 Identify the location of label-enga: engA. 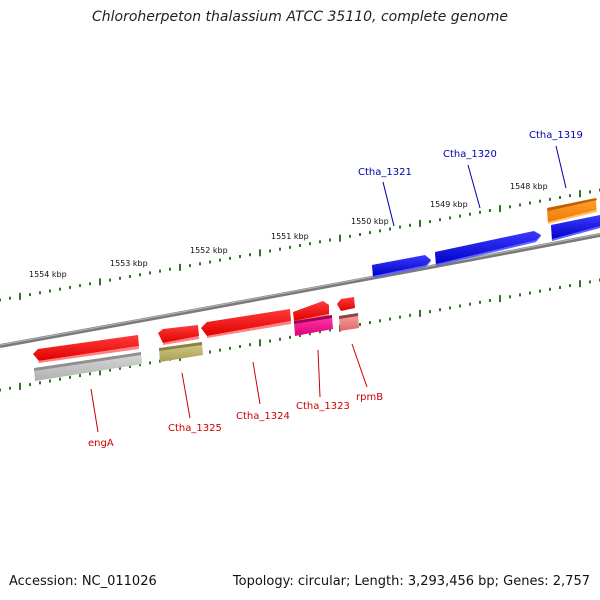
(101, 443).